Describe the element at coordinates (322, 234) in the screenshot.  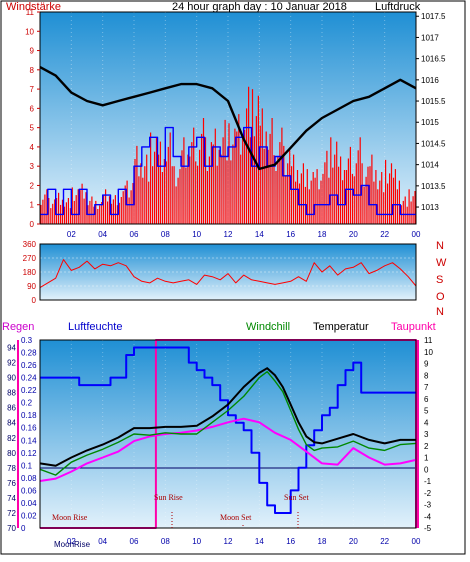
I see `time-tick-label: 18` at that location.